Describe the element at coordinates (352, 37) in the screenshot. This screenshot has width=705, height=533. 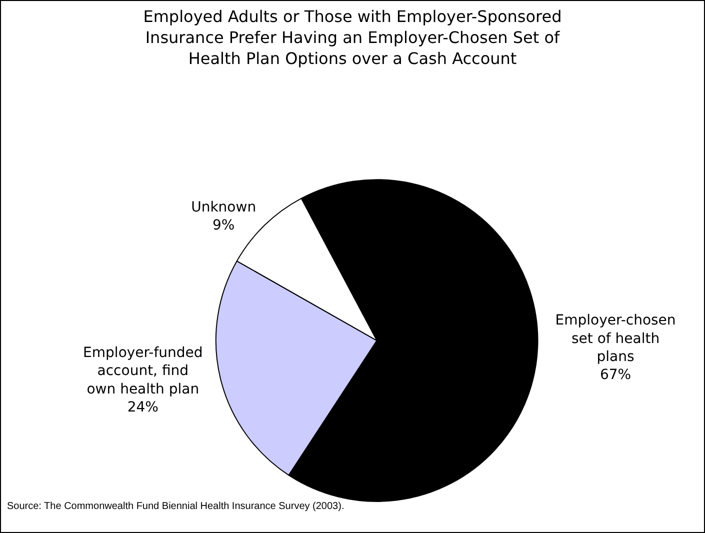
I see `chart-title: Employed Adults or Those with Employer-Sponsored Insurance Prefer Having an Employer-Chosen Set of Health Plan Options over a Cash Account` at that location.